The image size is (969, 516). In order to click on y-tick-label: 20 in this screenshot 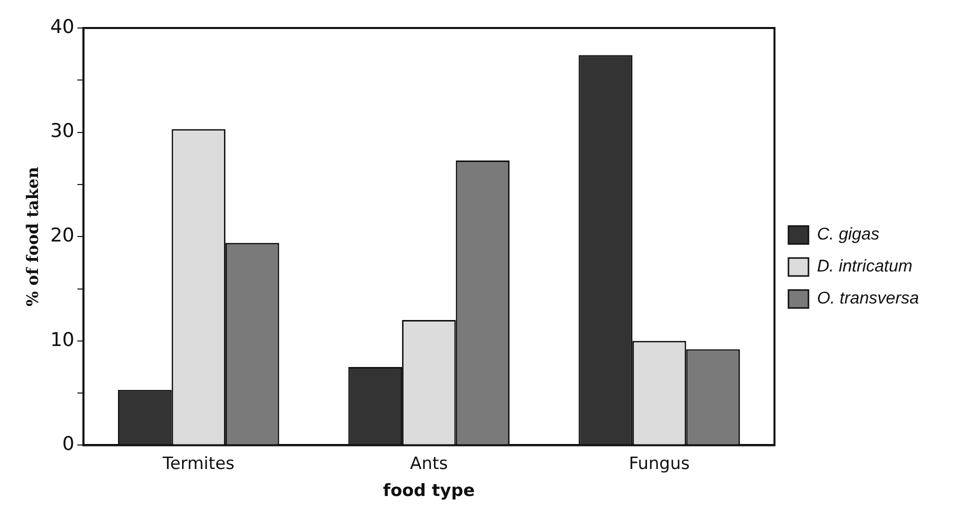, I will do `click(62, 235)`.